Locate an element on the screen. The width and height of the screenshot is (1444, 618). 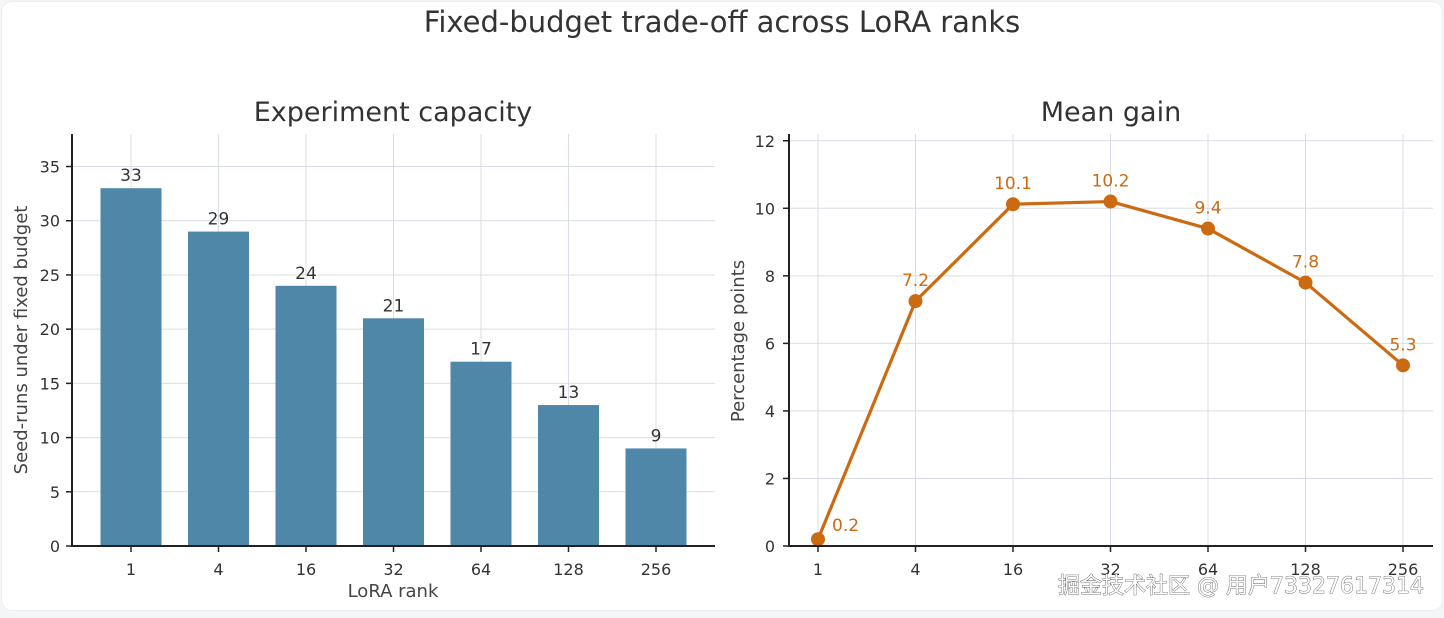
line-ytick-label-0: 0 is located at coordinates (770, 546).